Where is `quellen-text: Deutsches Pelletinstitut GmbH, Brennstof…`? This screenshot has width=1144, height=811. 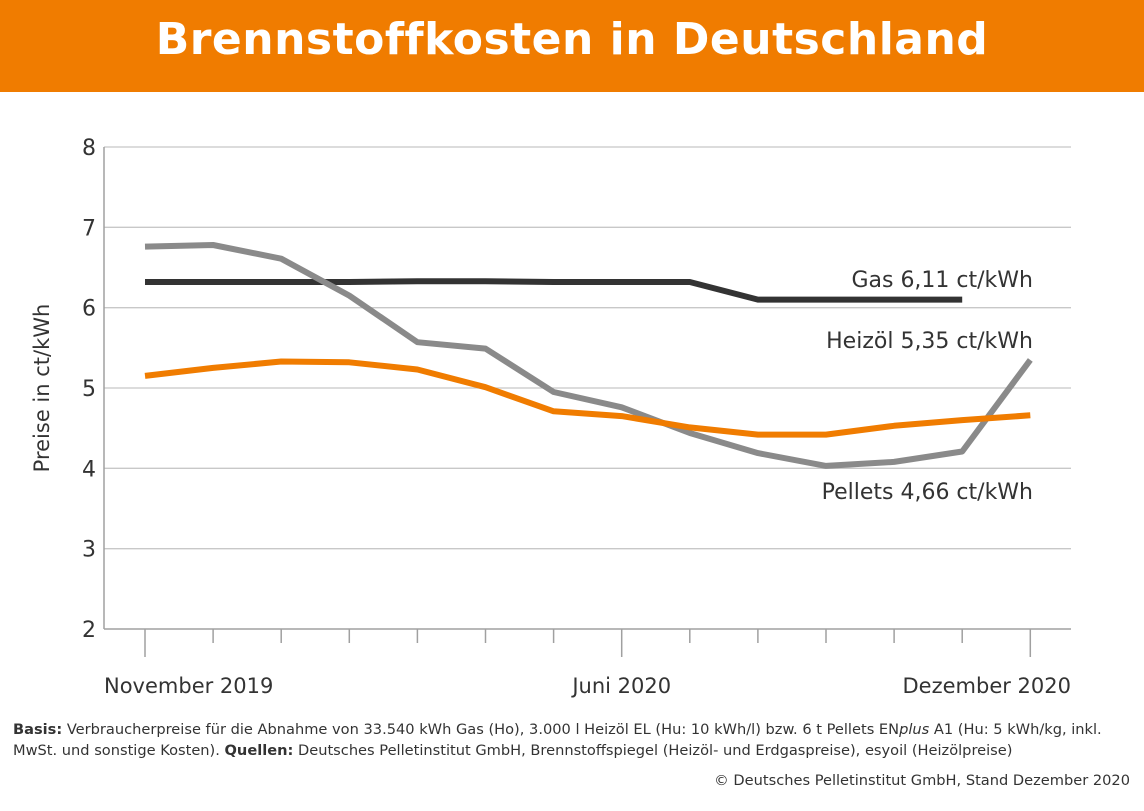
quellen-text: Deutsches Pelletinstitut GmbH, Brennstof… is located at coordinates (653, 750).